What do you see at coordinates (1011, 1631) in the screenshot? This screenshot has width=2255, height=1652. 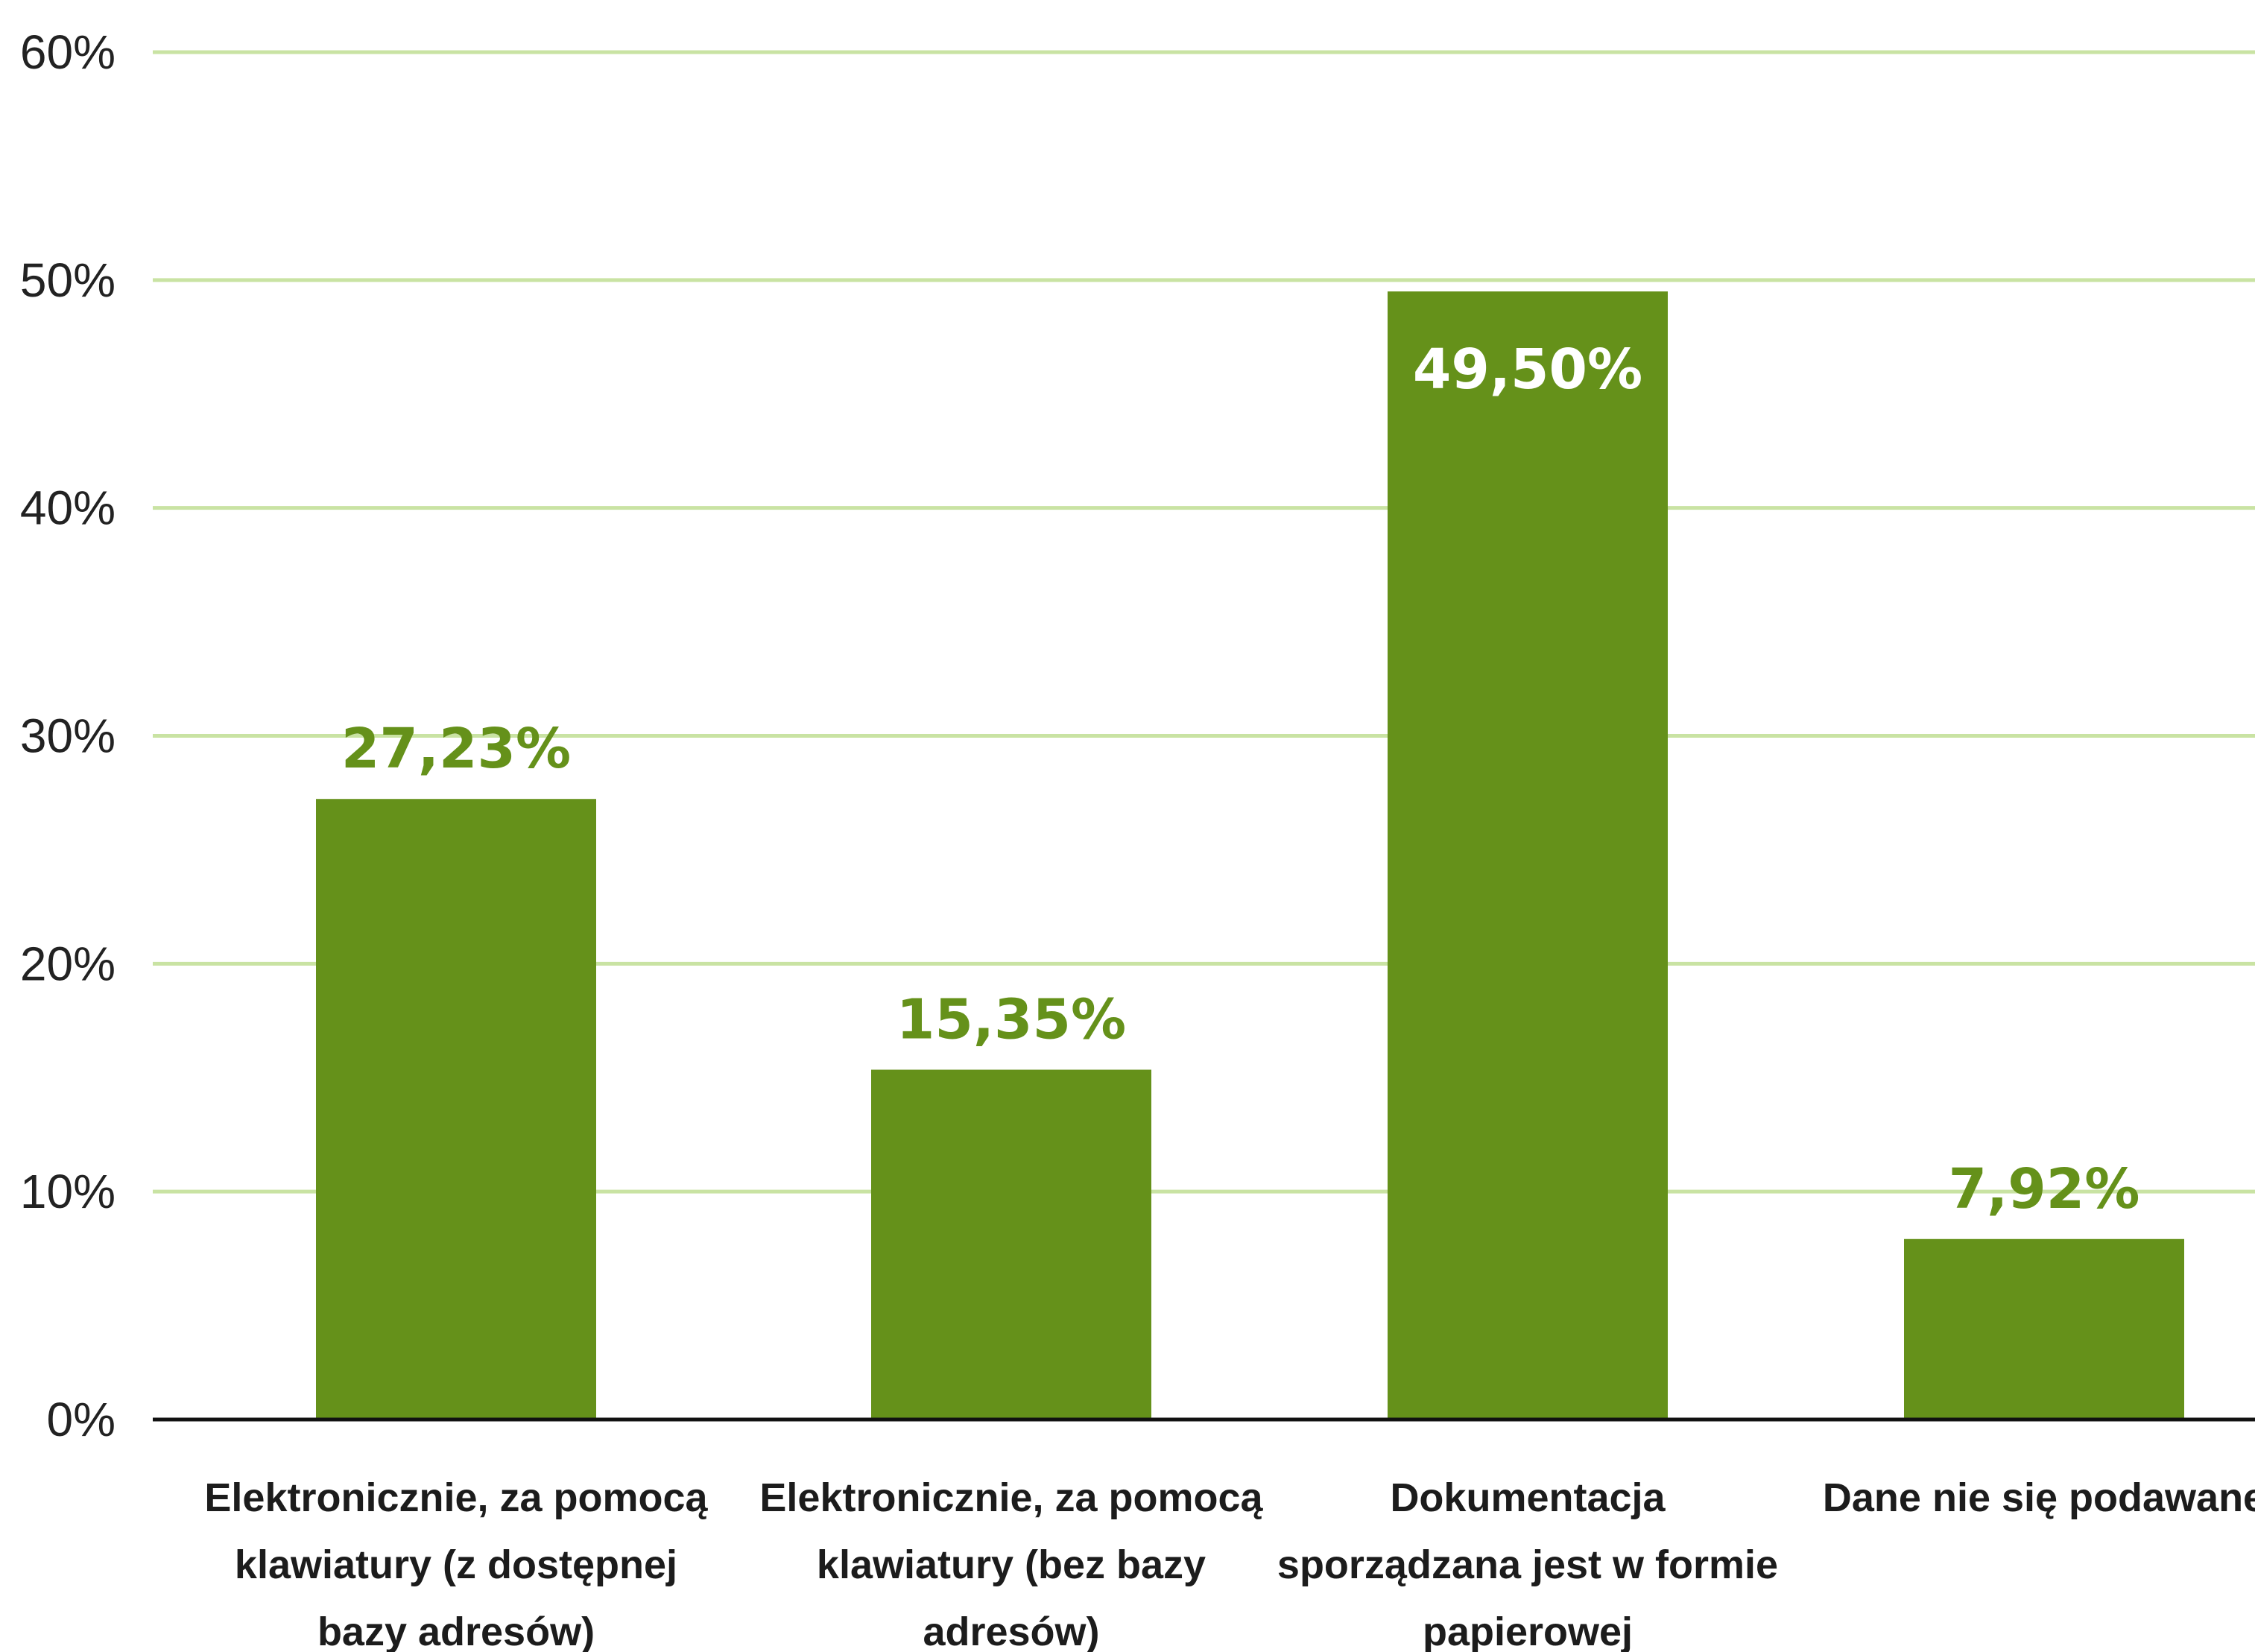 I see `x-category-label: adresów)` at bounding box center [1011, 1631].